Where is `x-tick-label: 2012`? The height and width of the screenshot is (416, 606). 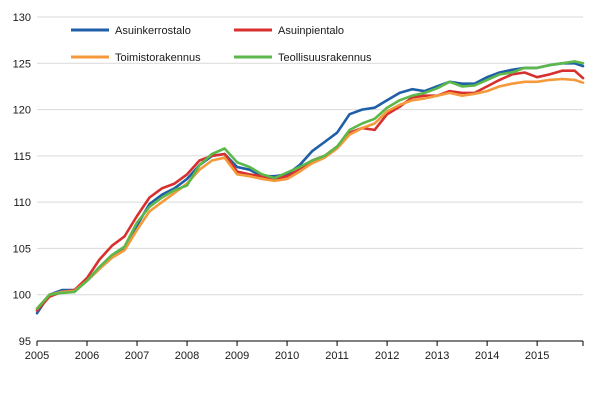 x-tick-label: 2012 is located at coordinates (387, 356).